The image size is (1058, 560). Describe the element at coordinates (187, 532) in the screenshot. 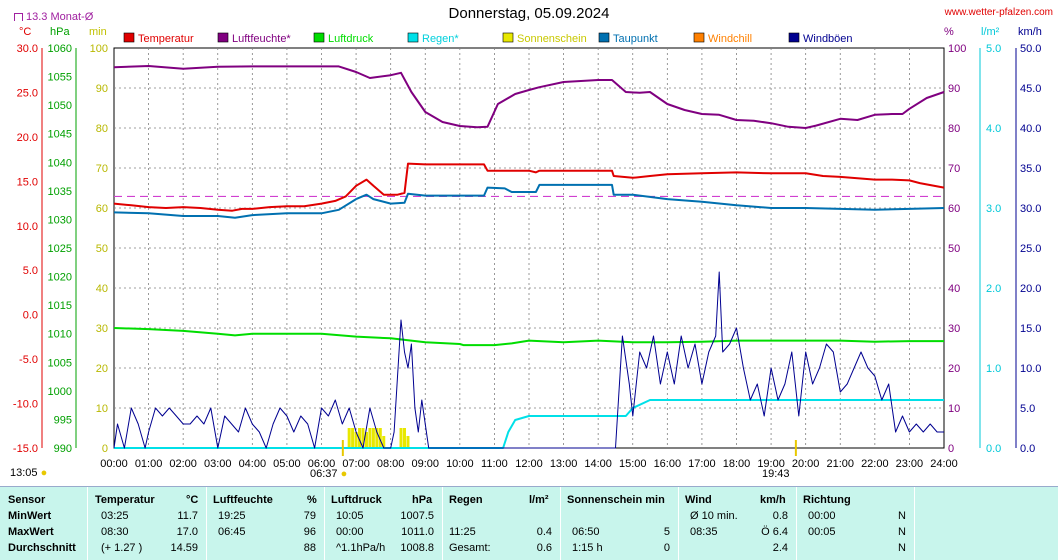

I see `table-cell-t_val: 17.0` at that location.